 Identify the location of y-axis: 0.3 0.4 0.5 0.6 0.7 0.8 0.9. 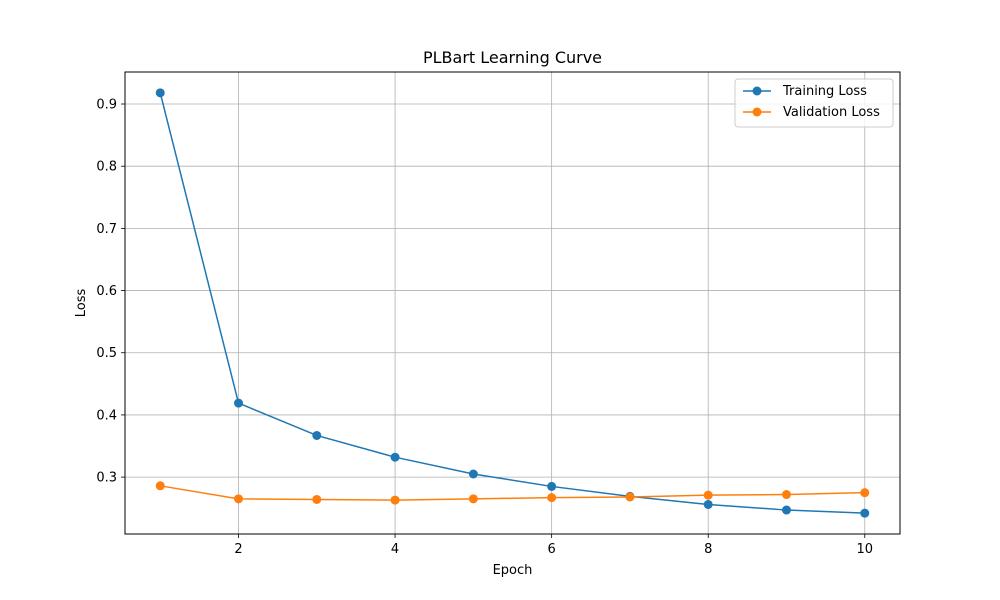
(110, 292).